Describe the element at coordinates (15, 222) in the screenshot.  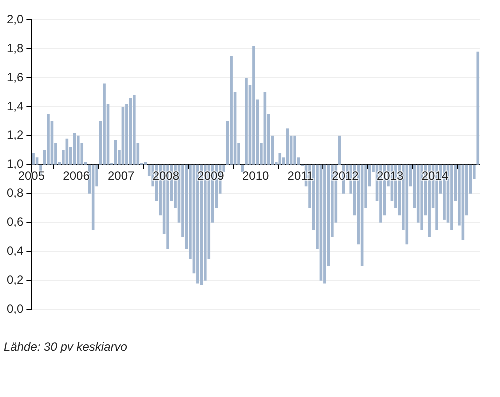
I see `y-tick-label: 0,6` at that location.